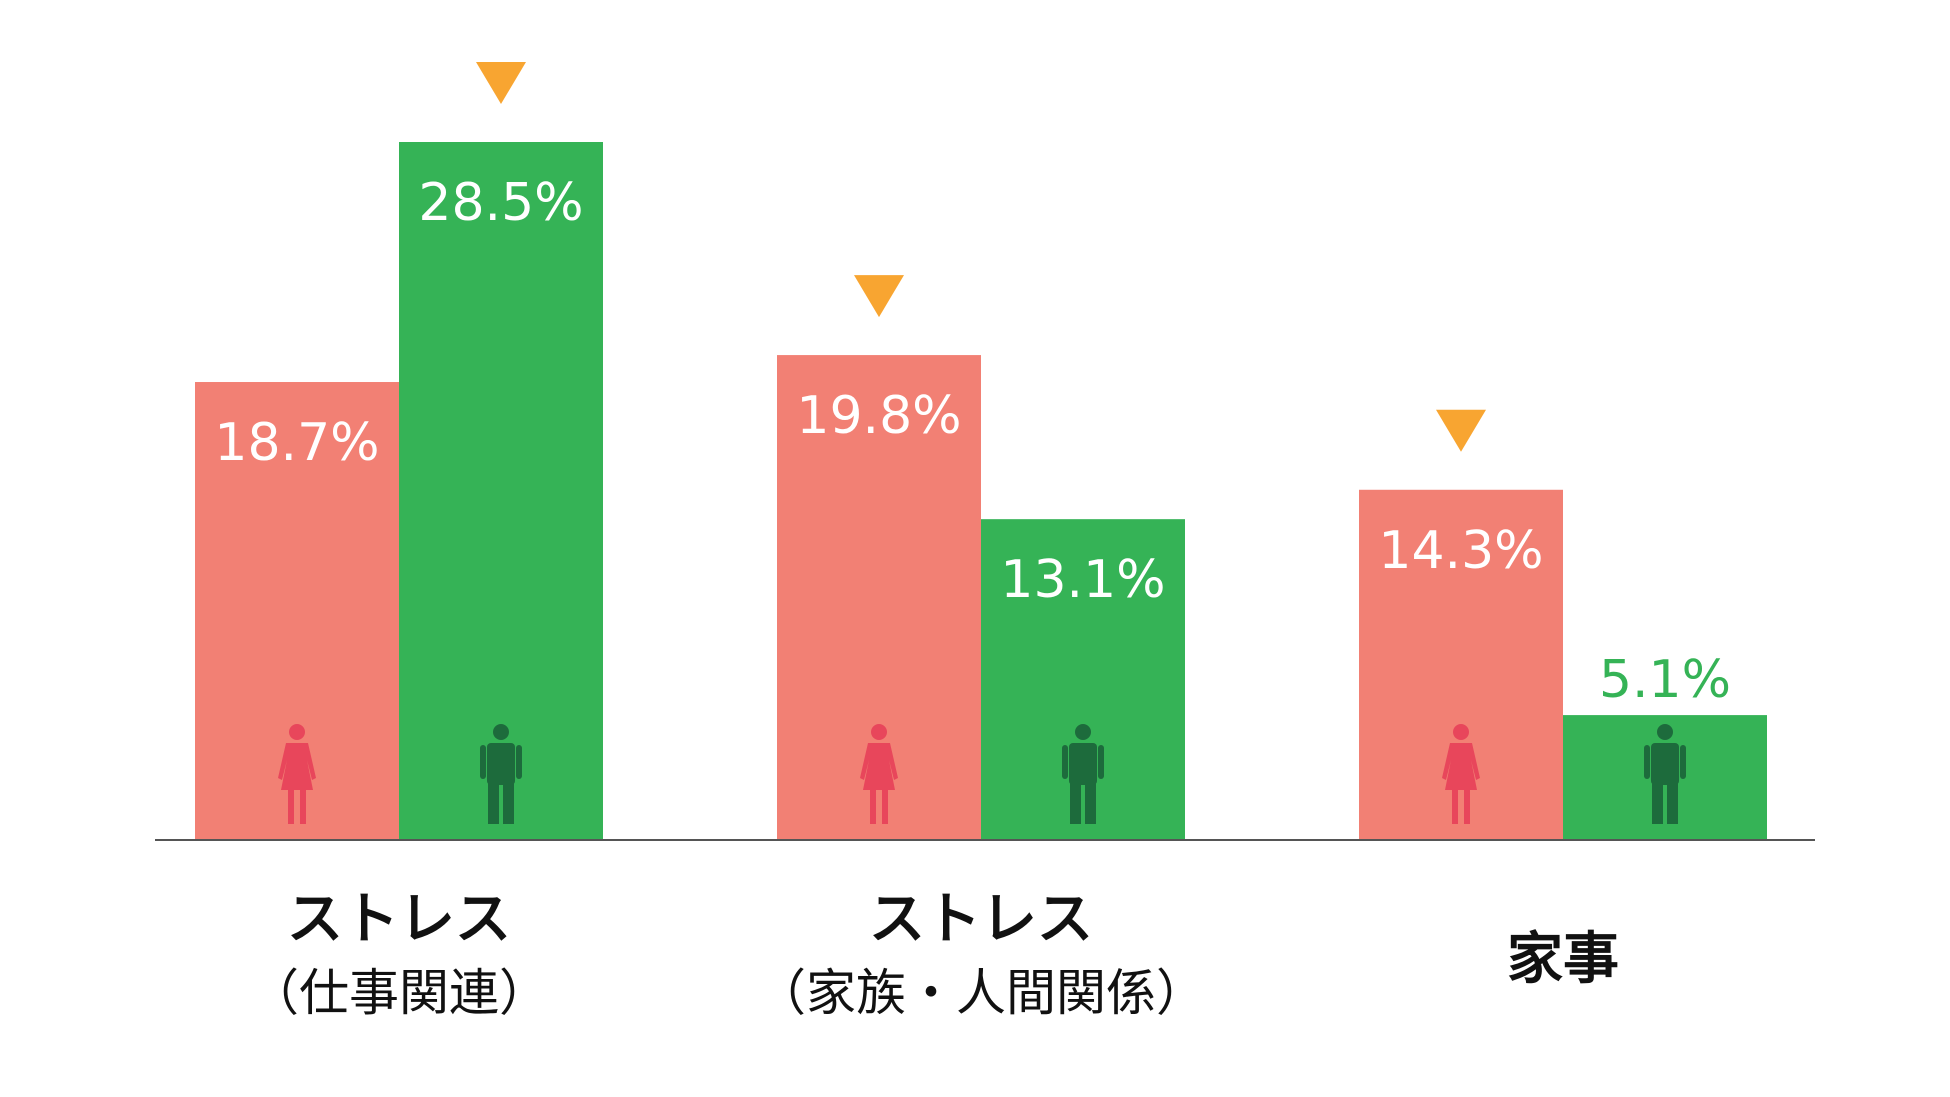  What do you see at coordinates (1563, 959) in the screenshot?
I see `category-label: 家事` at bounding box center [1563, 959].